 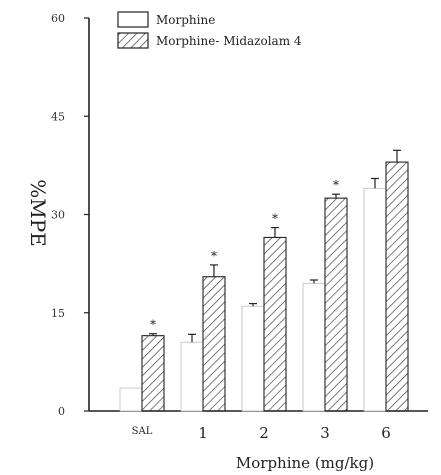 I want to click on x-tick-label: SAL, so click(x=142, y=431).